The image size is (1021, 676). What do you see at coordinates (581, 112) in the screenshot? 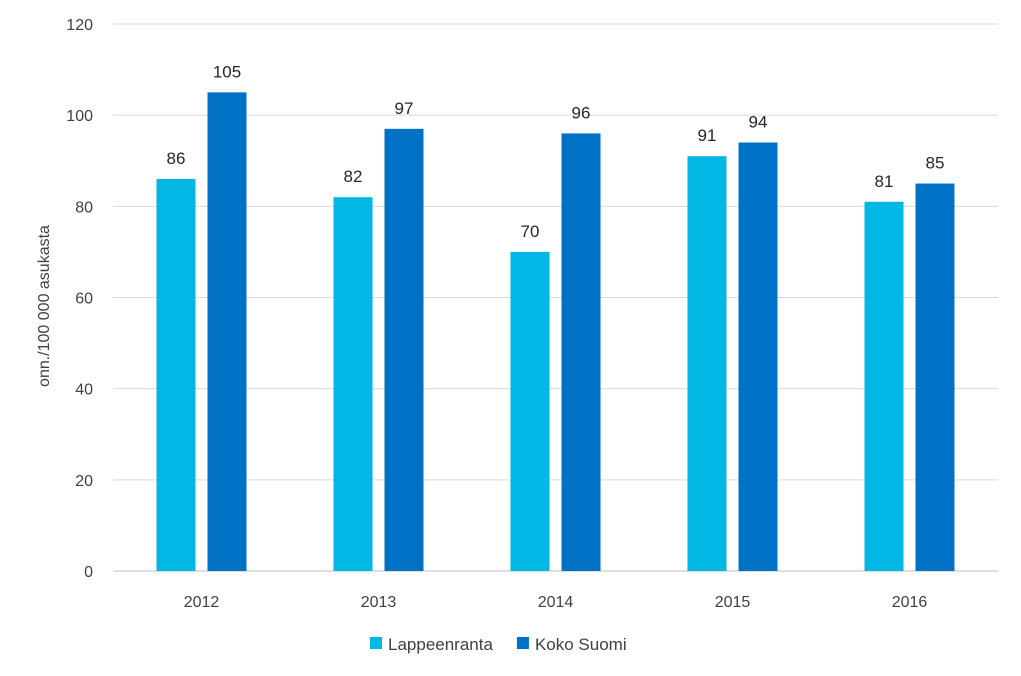
I see `data-label: 96` at bounding box center [581, 112].